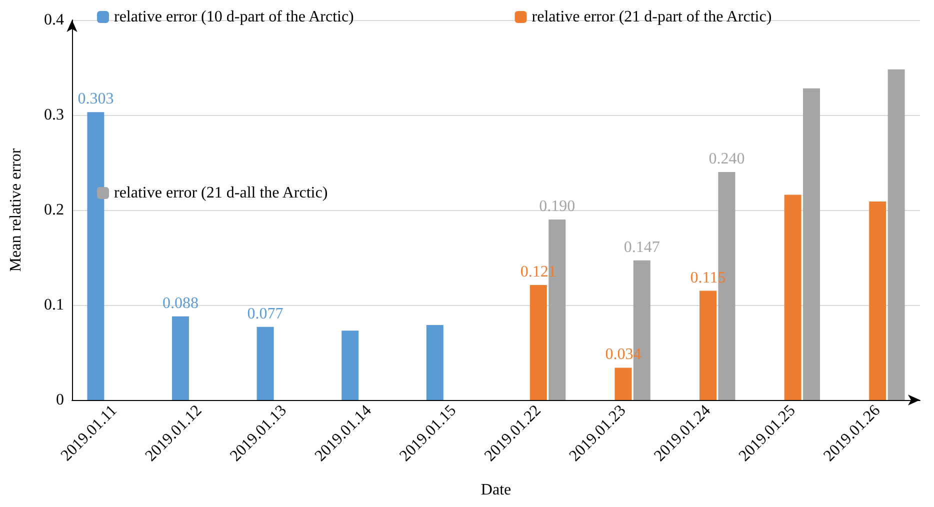 The height and width of the screenshot is (507, 934). Describe the element at coordinates (54, 210) in the screenshot. I see `y-tick-label: 0.2` at that location.